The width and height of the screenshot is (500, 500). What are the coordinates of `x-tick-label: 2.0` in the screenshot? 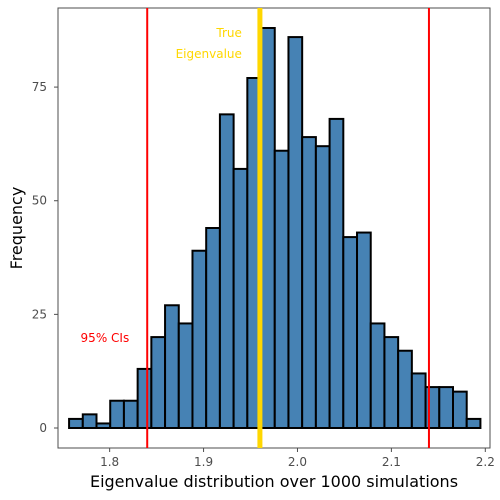 It's located at (297, 462).